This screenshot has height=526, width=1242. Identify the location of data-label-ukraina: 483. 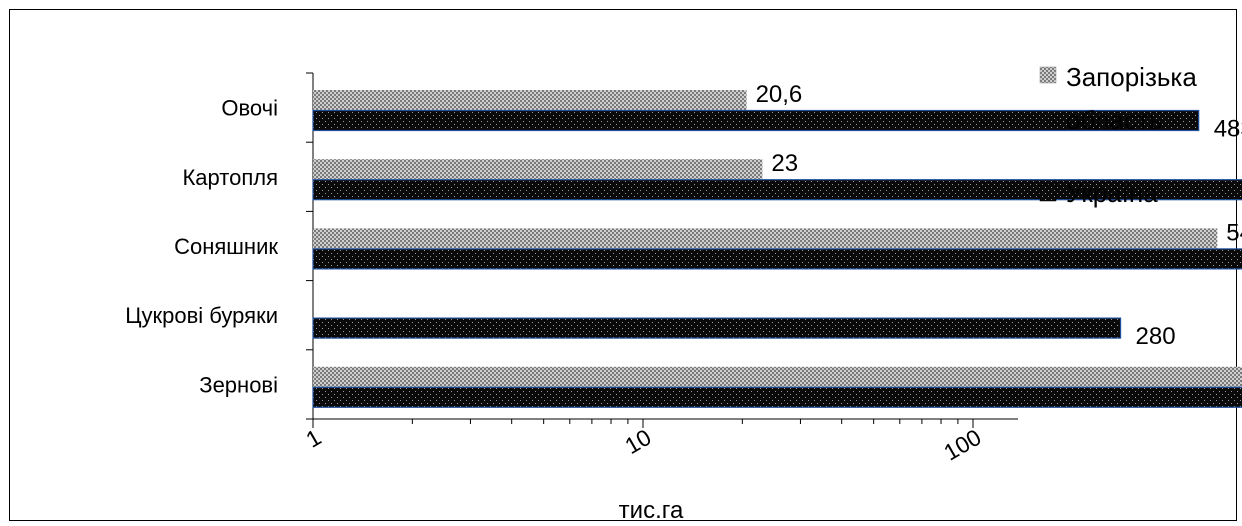
(1228, 129).